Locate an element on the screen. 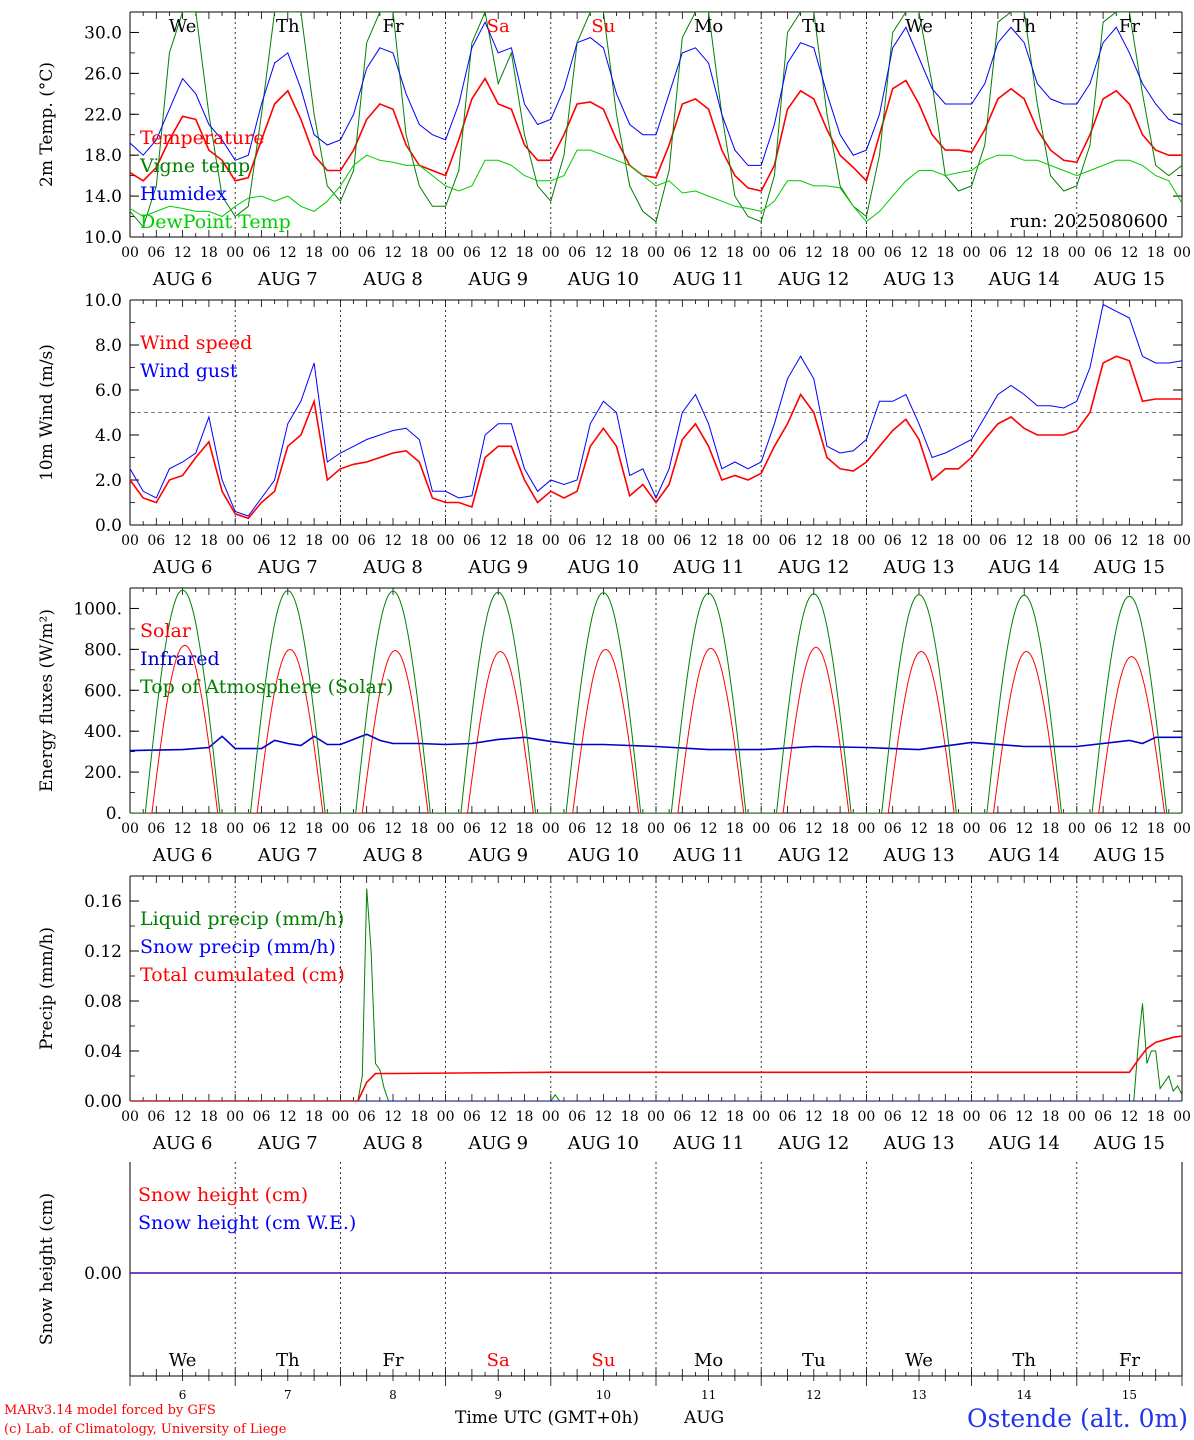 This screenshot has height=1440, width=1194. legend-liquid: Liquid precip (mm/h) is located at coordinates (242, 919).